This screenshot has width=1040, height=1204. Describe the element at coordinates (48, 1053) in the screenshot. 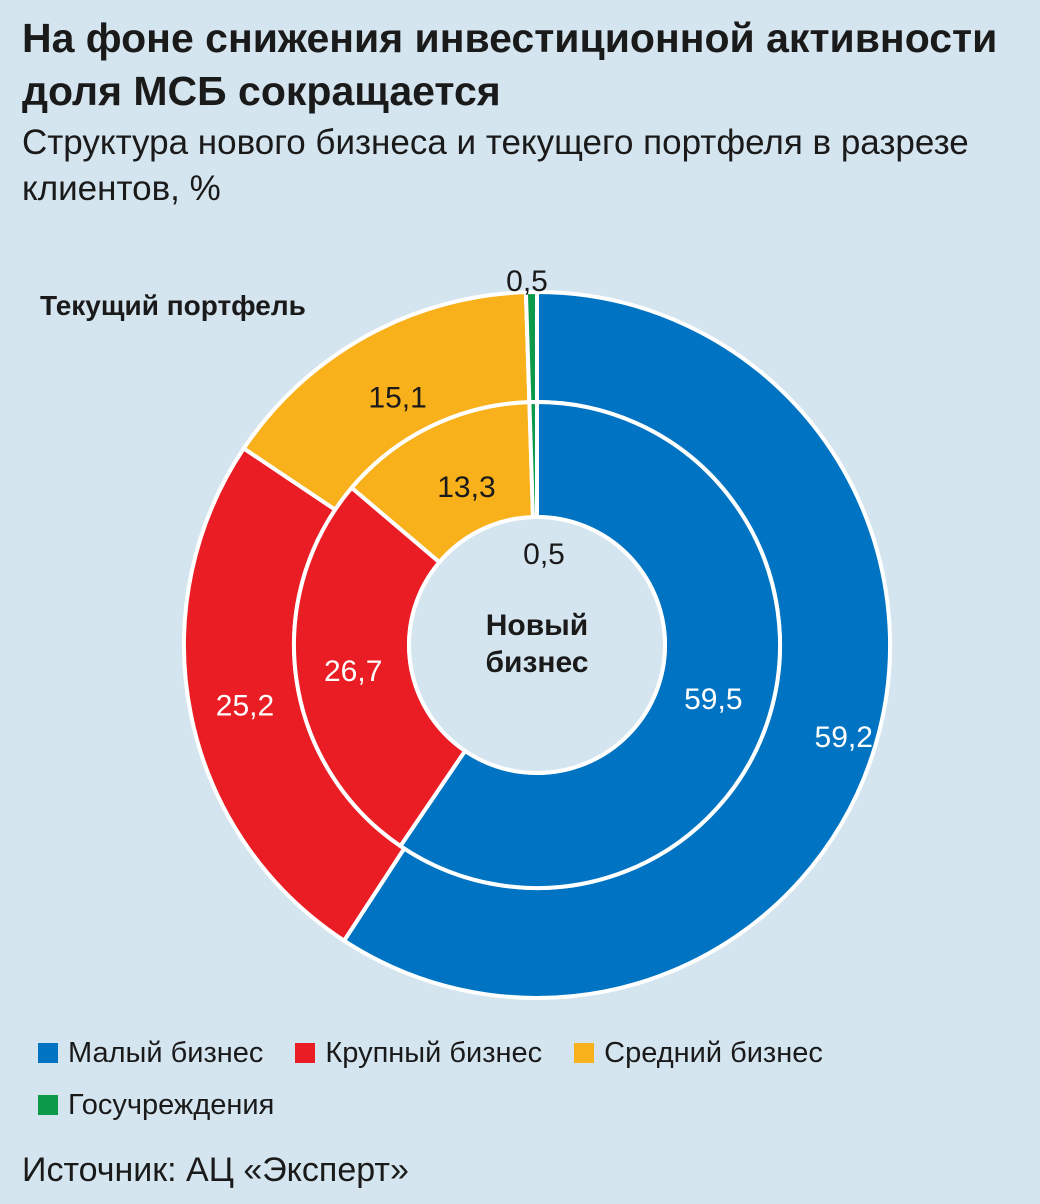

I see `legend-swatch-small` at that location.